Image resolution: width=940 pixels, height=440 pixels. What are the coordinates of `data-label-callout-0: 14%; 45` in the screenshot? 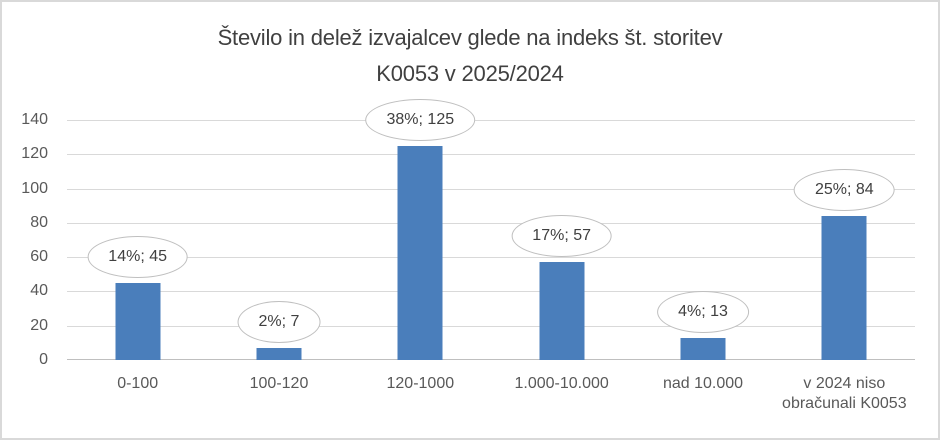 It's located at (138, 257).